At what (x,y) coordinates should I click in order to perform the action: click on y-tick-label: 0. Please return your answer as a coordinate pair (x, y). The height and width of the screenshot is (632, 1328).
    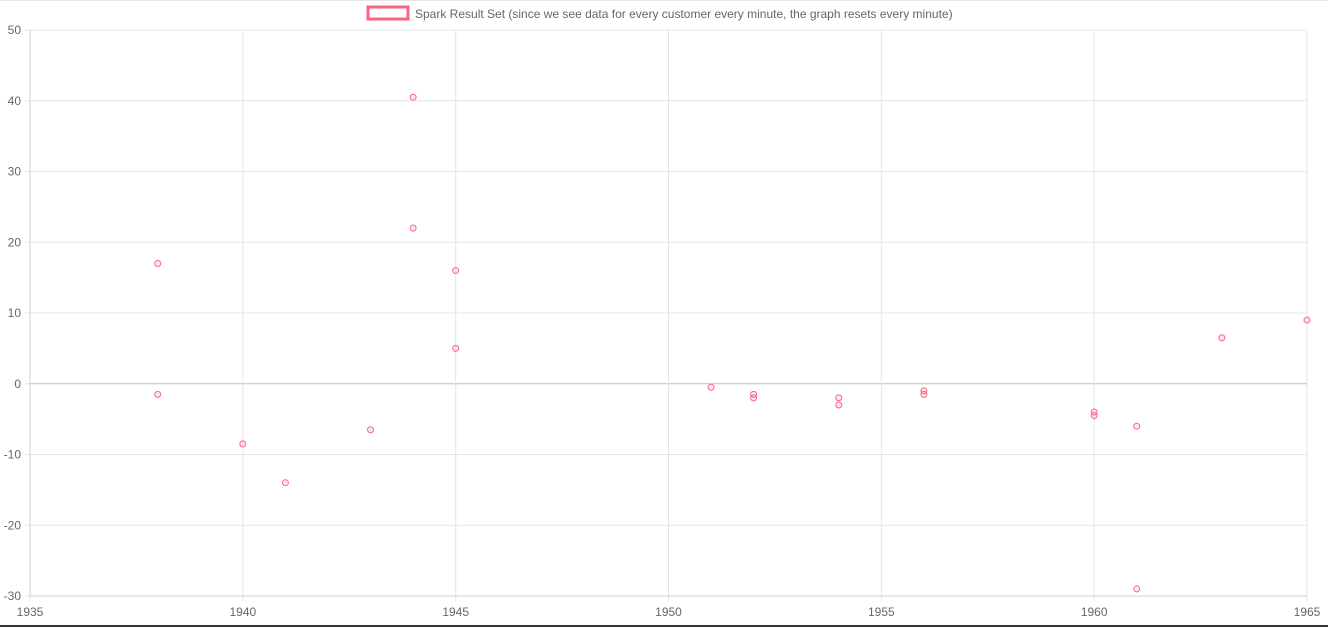
    Looking at the image, I should click on (17, 384).